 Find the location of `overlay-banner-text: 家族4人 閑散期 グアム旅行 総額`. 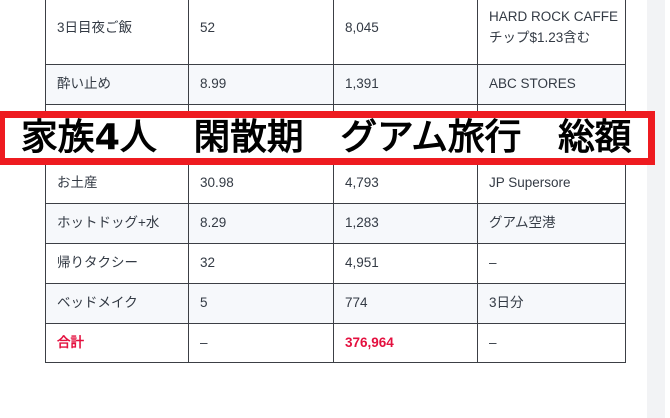

overlay-banner-text: 家族4人 閑散期 グアム旅行 総額 is located at coordinates (326, 137).